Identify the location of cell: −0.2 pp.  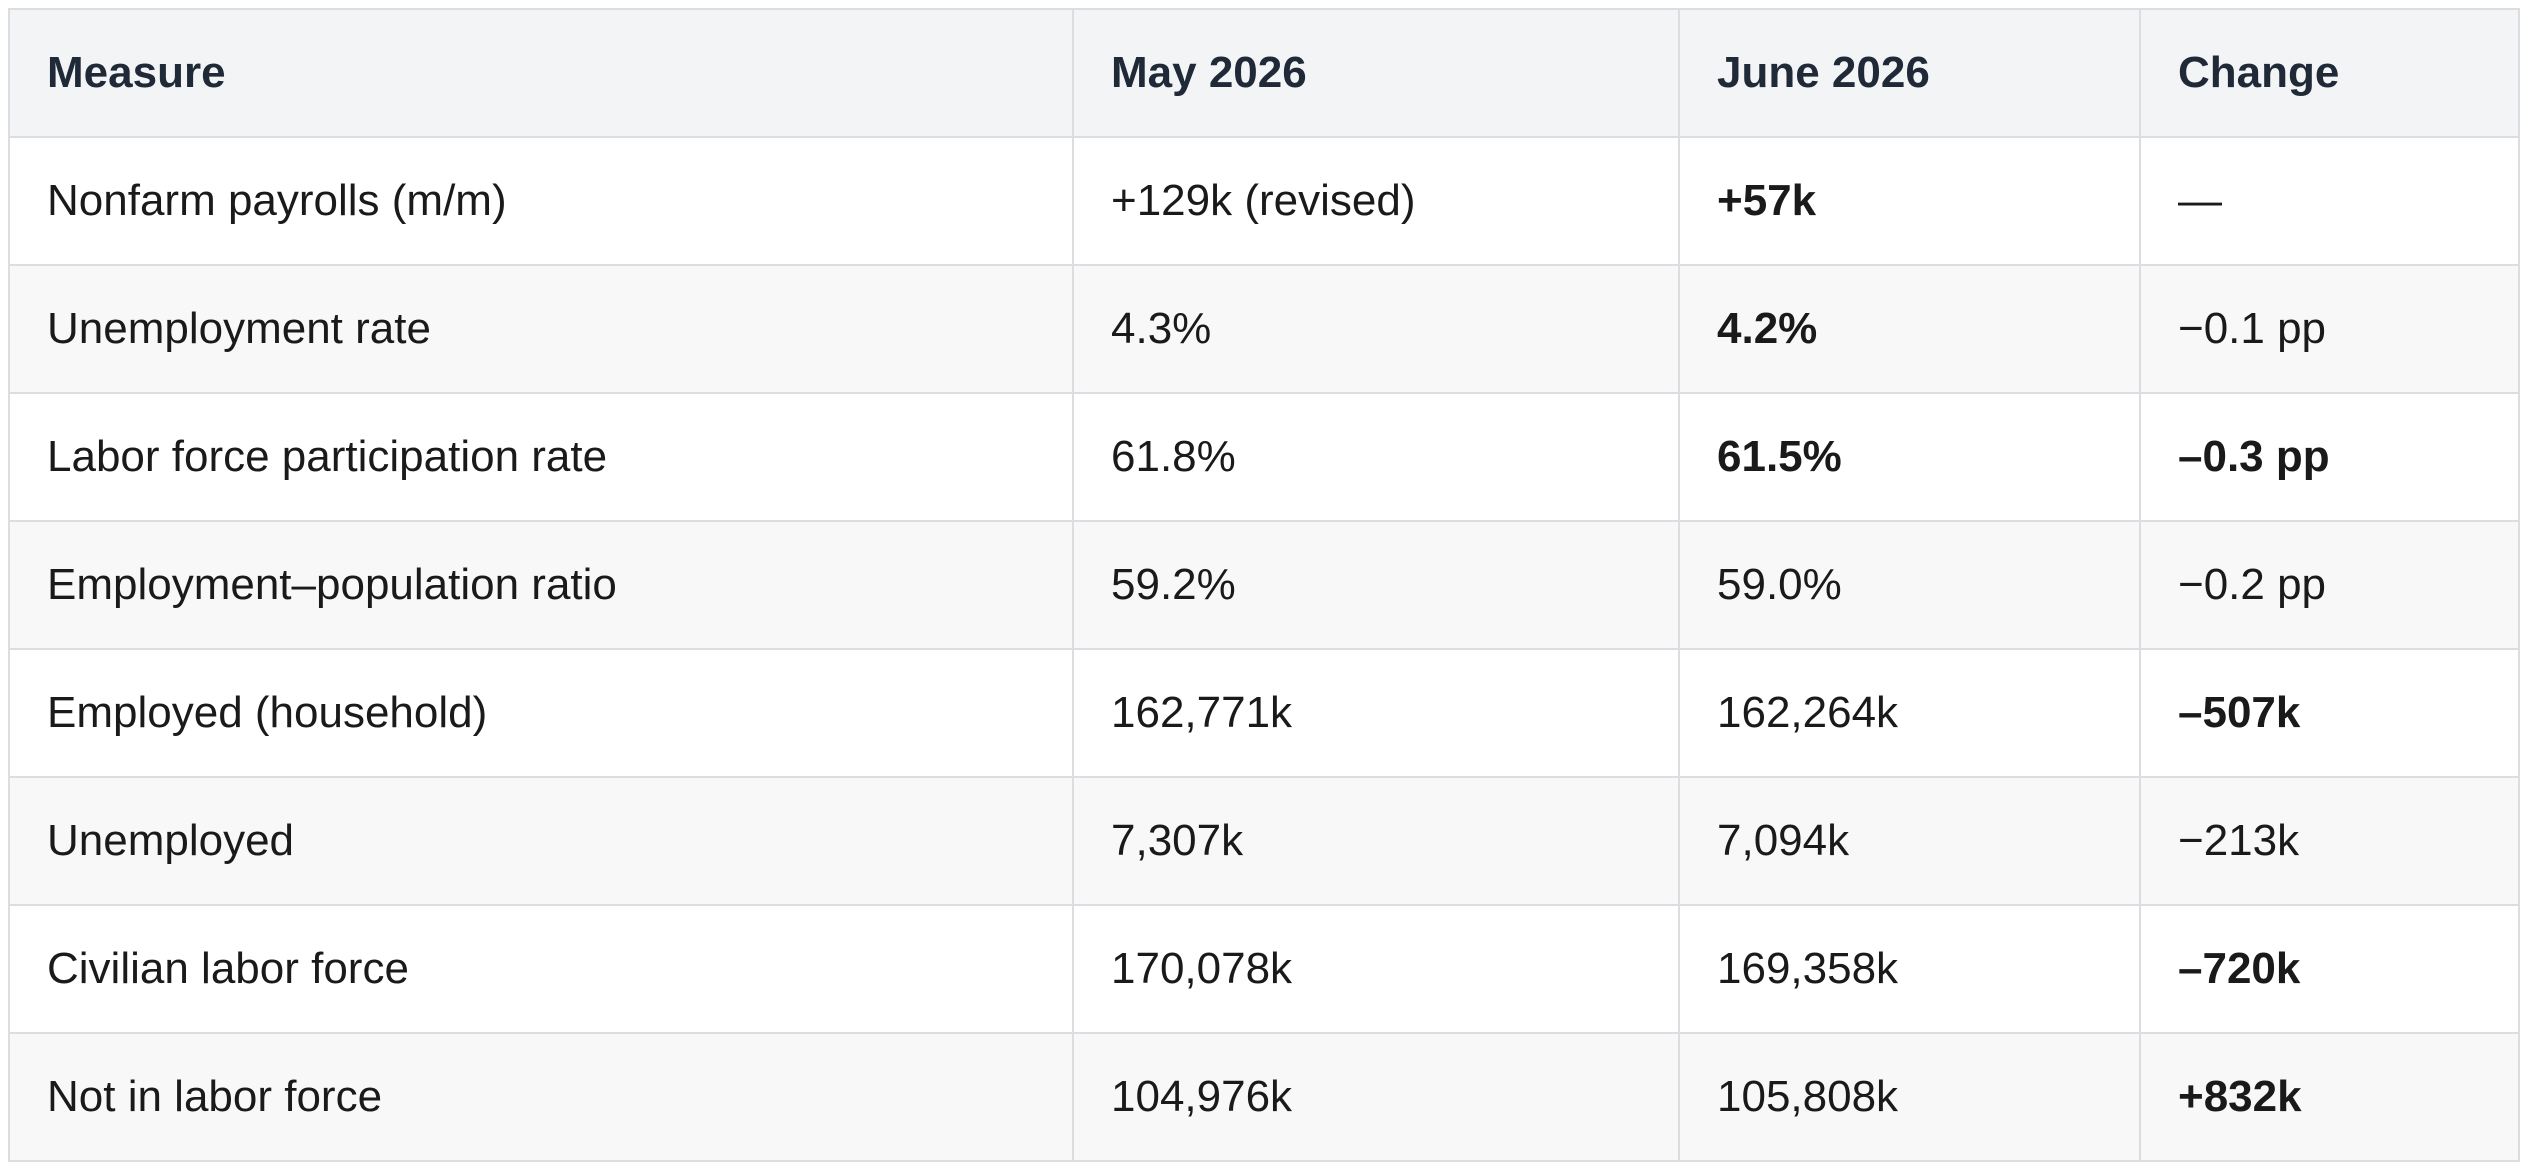
(2329, 585).